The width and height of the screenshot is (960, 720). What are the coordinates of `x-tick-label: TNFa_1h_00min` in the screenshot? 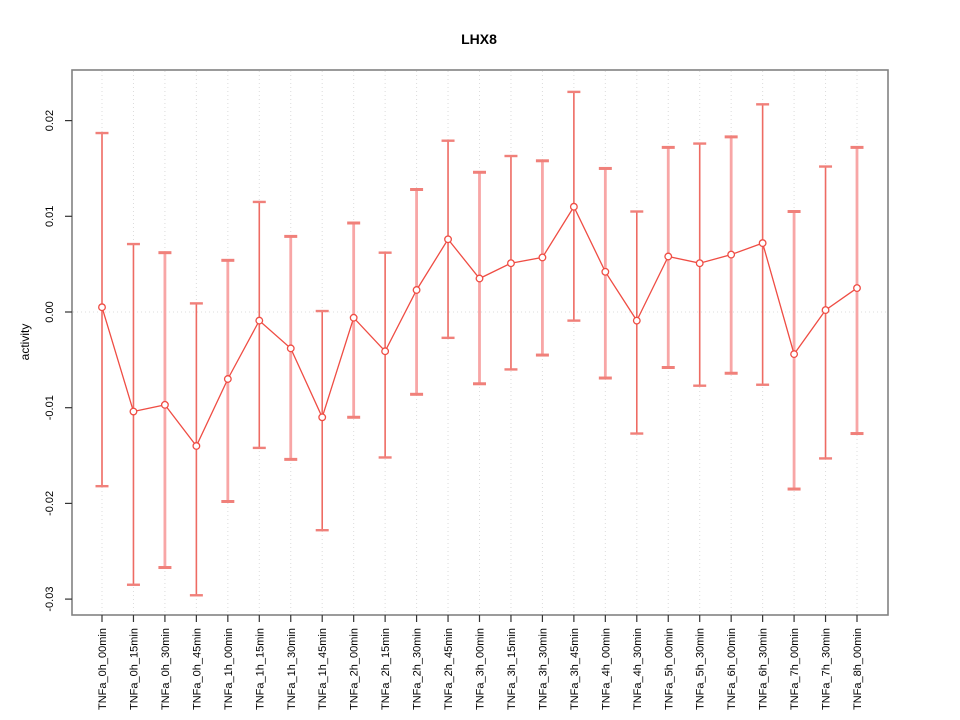 It's located at (229, 669).